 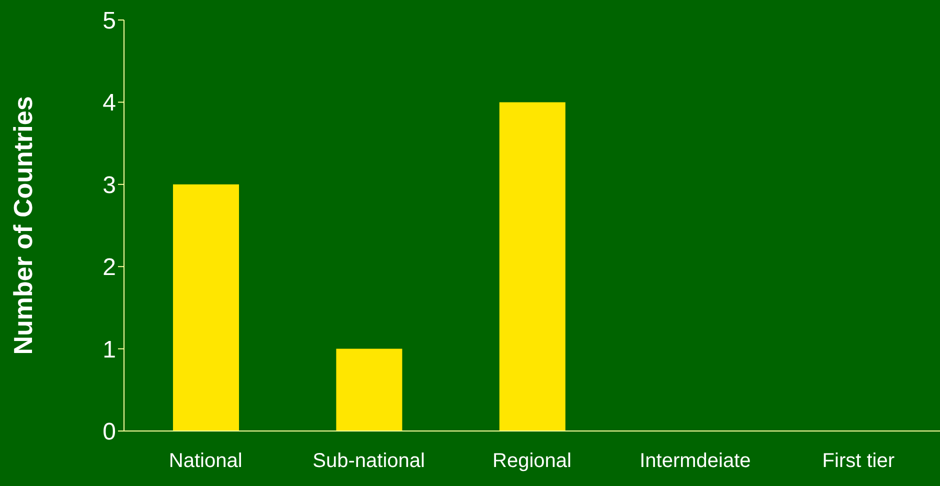 I want to click on y-tick-label: 3, so click(x=109, y=185).